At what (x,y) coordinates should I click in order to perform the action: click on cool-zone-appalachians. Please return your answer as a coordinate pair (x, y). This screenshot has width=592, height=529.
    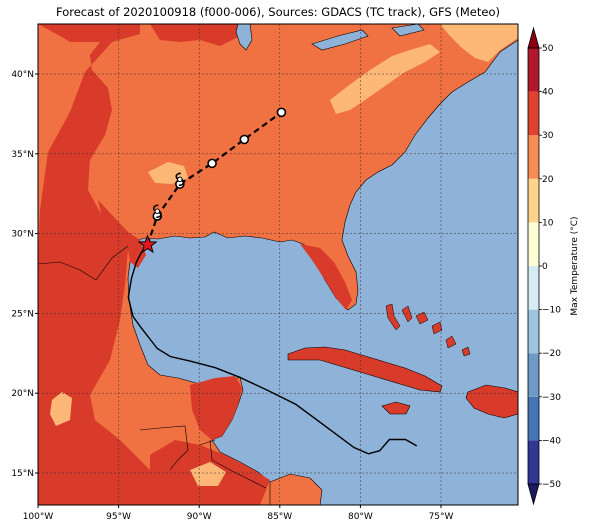
    Looking at the image, I should click on (385, 79).